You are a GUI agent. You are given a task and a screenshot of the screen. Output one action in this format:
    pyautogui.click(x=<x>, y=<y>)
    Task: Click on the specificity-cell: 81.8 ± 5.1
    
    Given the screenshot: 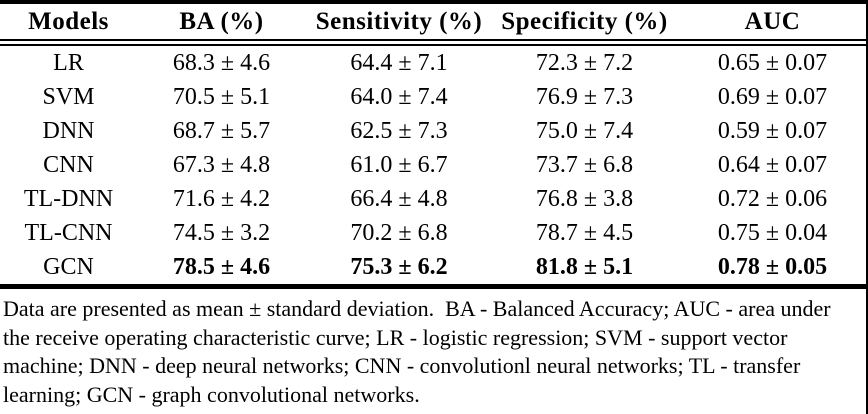 What is the action you would take?
    pyautogui.click(x=584, y=266)
    